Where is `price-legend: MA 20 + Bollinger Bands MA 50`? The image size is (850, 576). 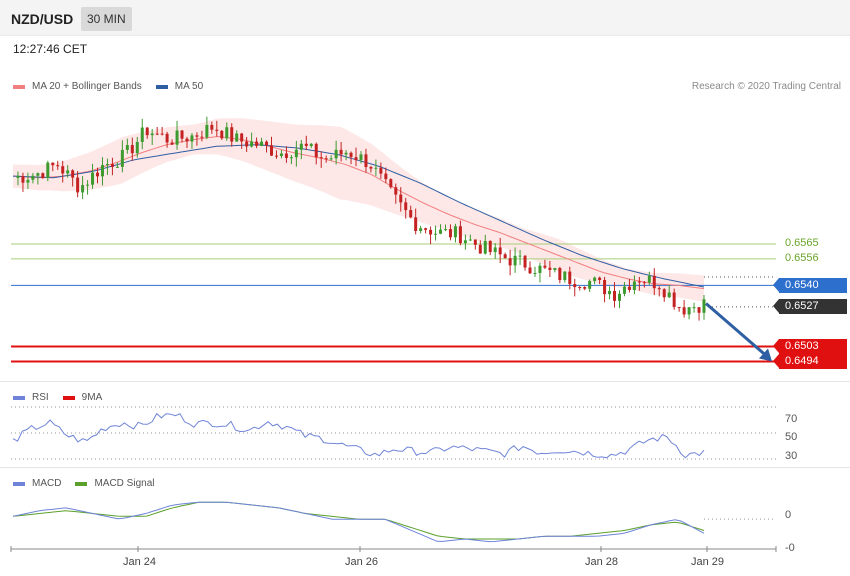 price-legend: MA 20 + Bollinger Bands MA 50 is located at coordinates (115, 86).